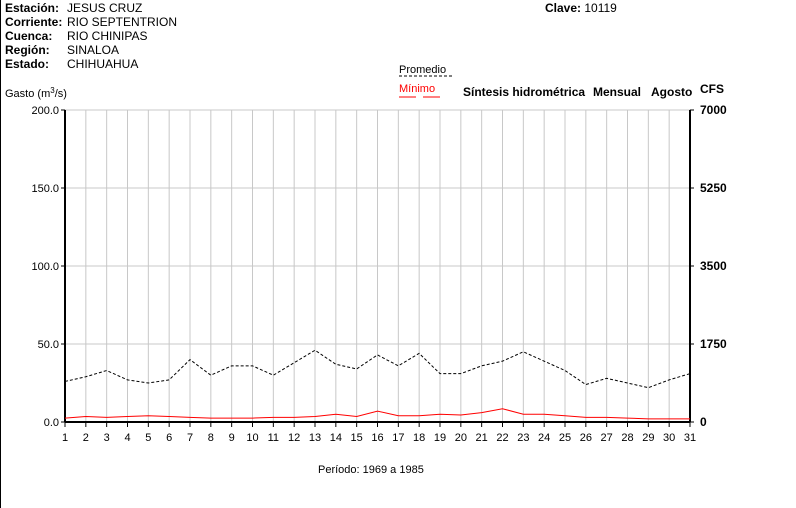  I want to click on left-axis-label: Gasto (m3/s), so click(36, 93).